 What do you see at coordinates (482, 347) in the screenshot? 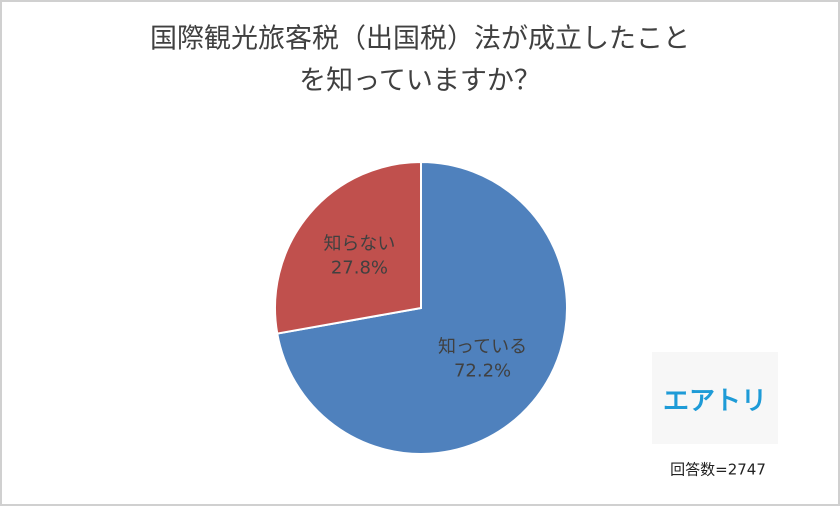
I see `slice-label: 知っている` at bounding box center [482, 347].